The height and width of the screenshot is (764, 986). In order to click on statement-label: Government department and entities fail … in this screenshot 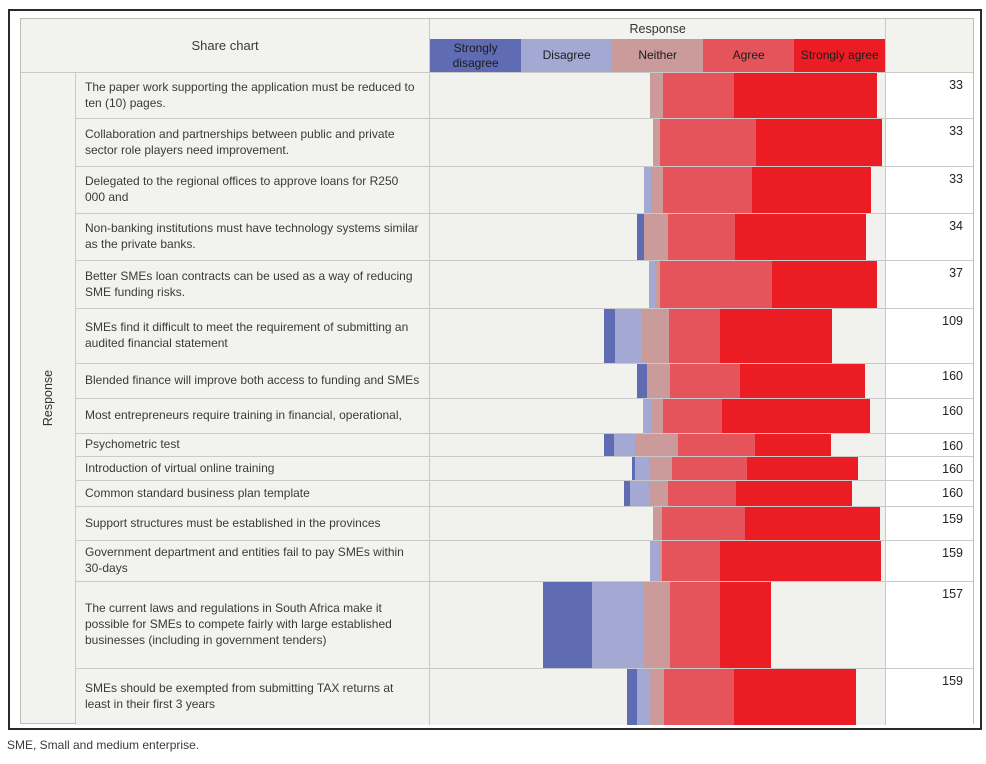, I will do `click(252, 561)`.